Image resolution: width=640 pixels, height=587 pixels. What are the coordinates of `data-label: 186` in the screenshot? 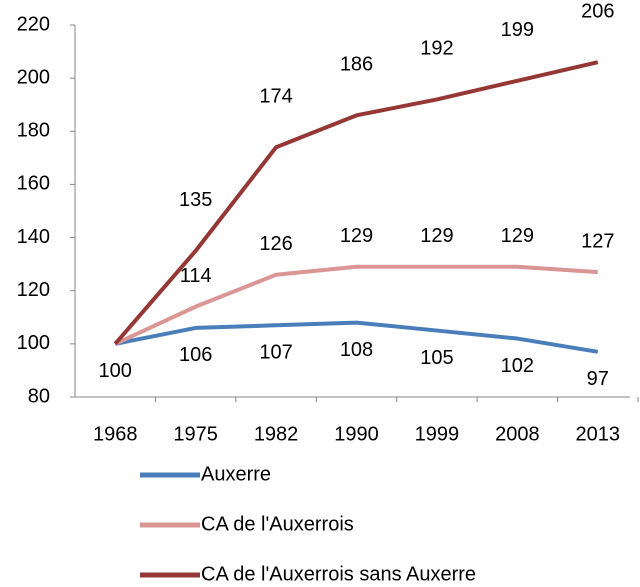 It's located at (356, 65).